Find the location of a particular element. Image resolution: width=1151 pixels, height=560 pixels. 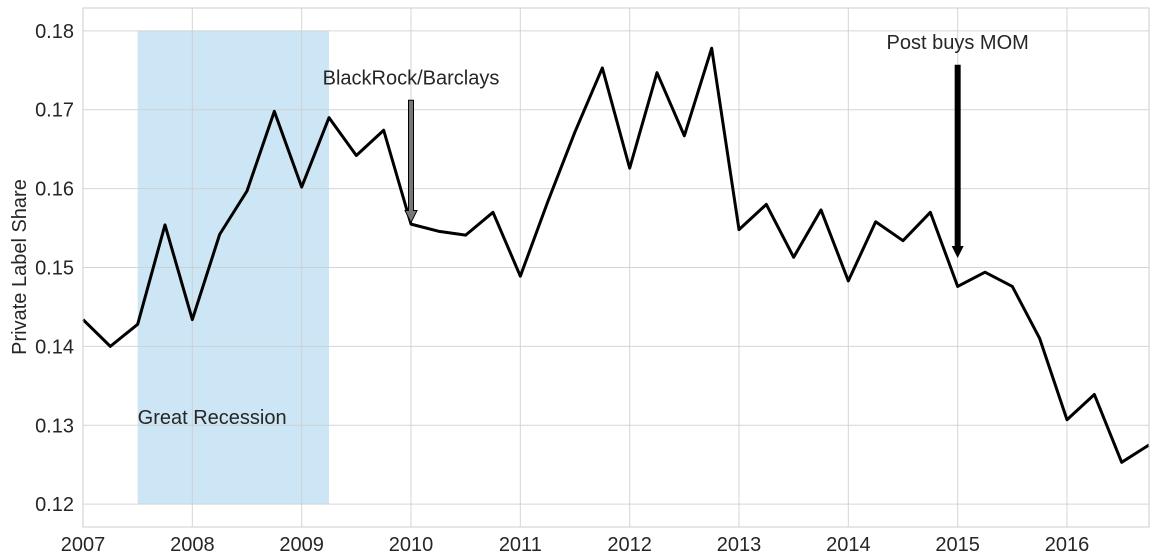

y-tick-label: 0.15 is located at coordinates (54, 269).